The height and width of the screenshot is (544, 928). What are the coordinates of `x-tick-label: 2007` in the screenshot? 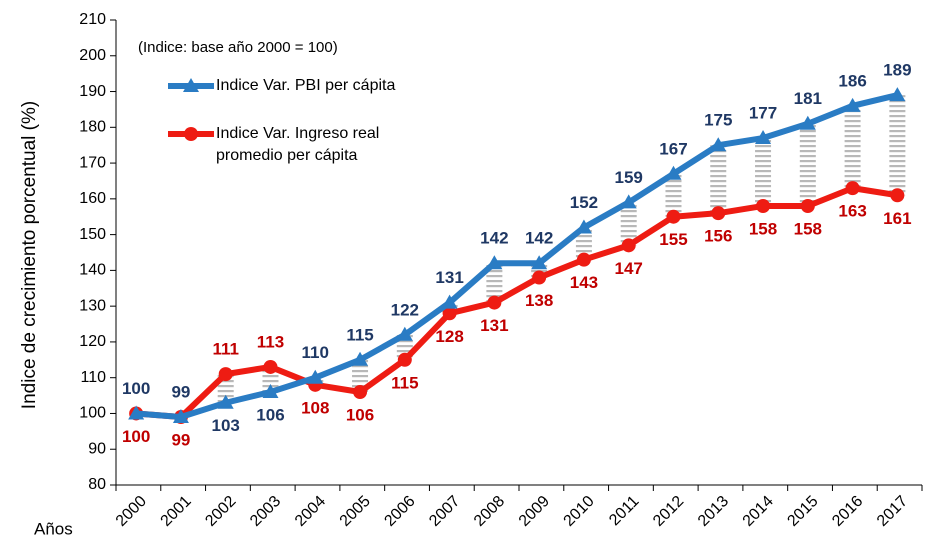 It's located at (444, 511).